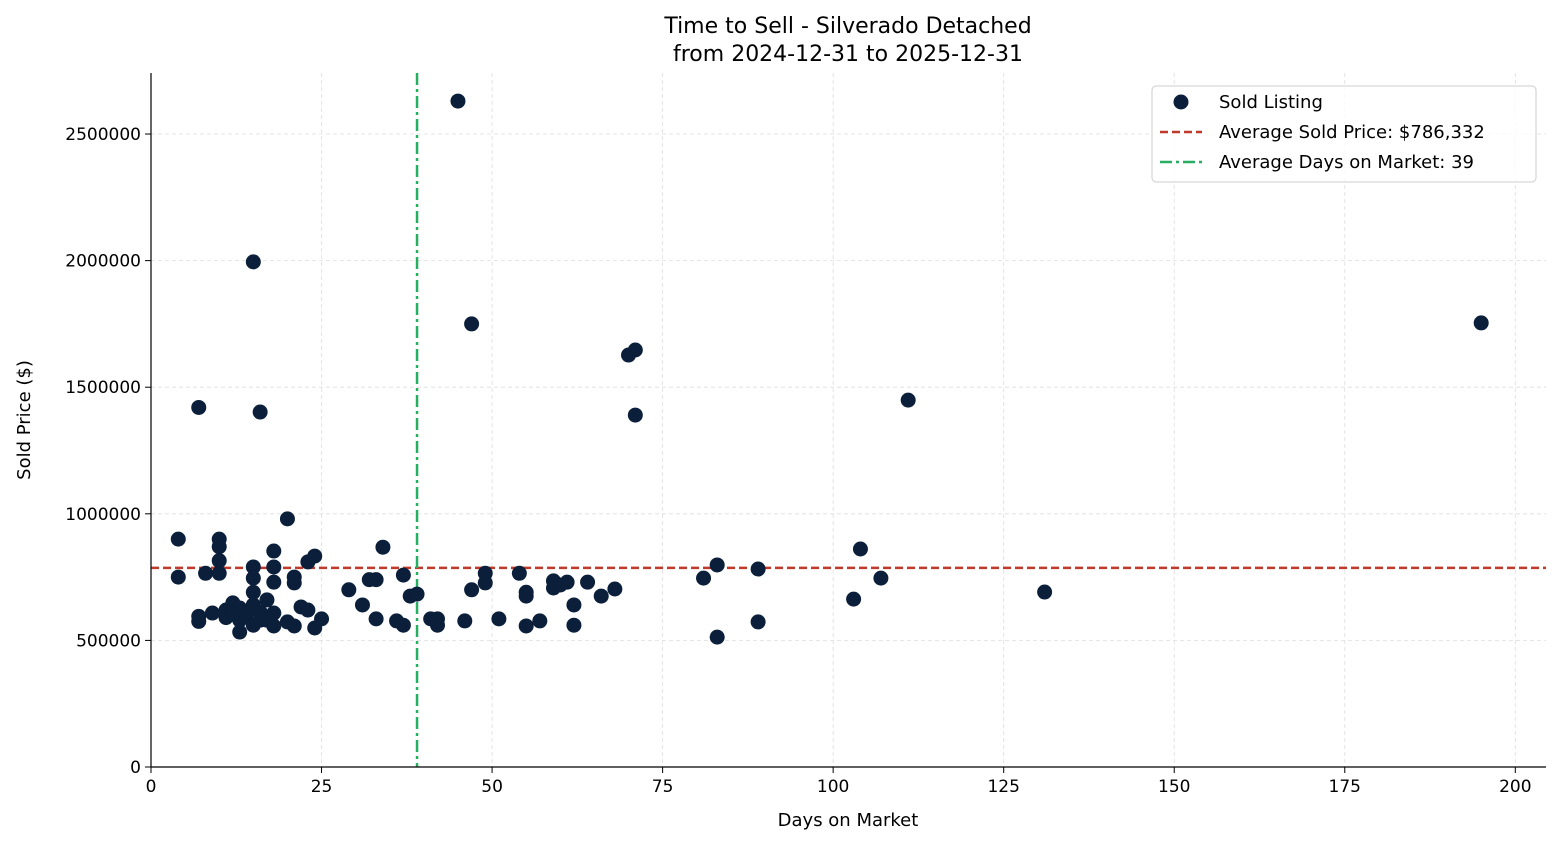  I want to click on x-tick-label: 125, so click(1003, 787).